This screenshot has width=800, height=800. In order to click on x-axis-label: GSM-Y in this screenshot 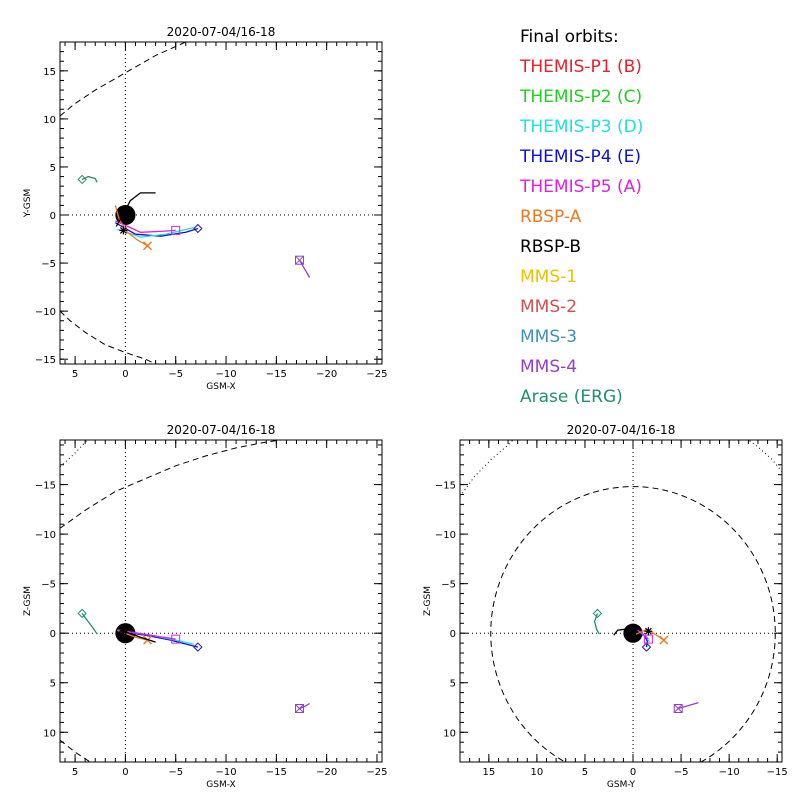, I will do `click(621, 785)`.